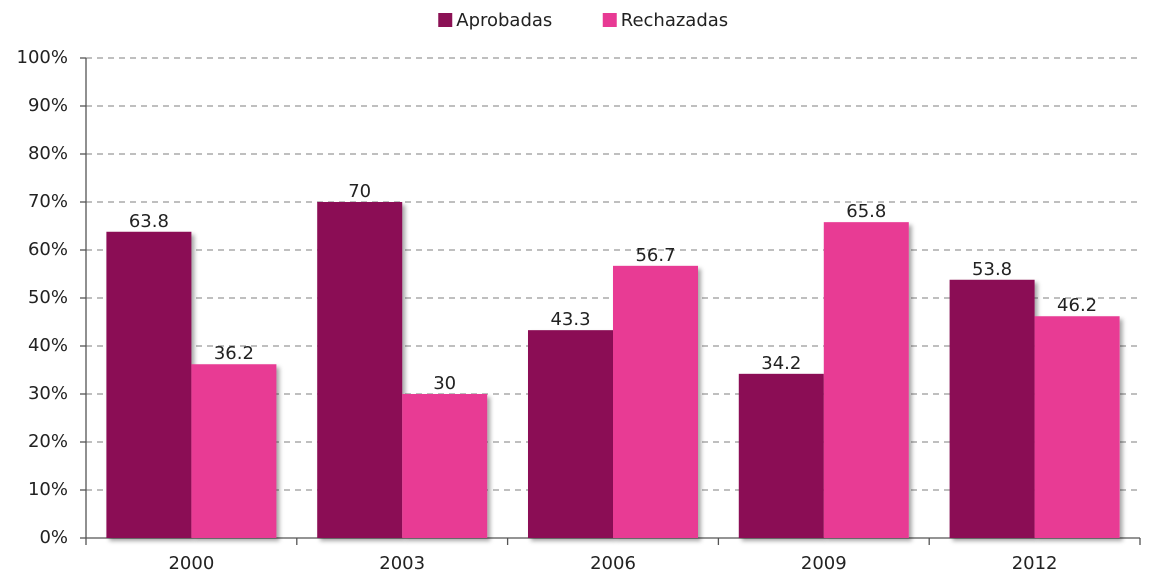 The width and height of the screenshot is (1150, 581). What do you see at coordinates (149, 221) in the screenshot?
I see `value-label: 63.8` at bounding box center [149, 221].